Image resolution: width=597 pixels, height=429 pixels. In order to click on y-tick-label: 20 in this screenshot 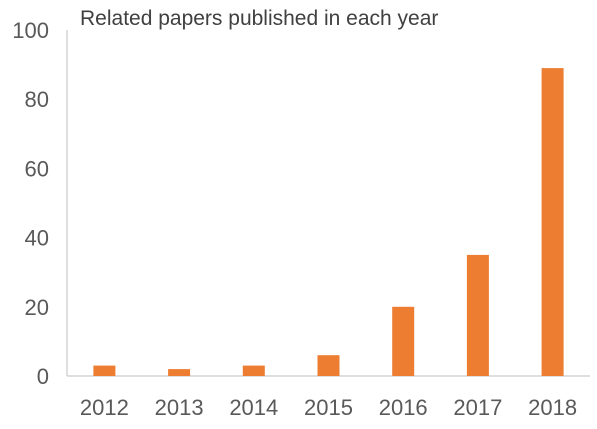, I will do `click(37, 307)`.